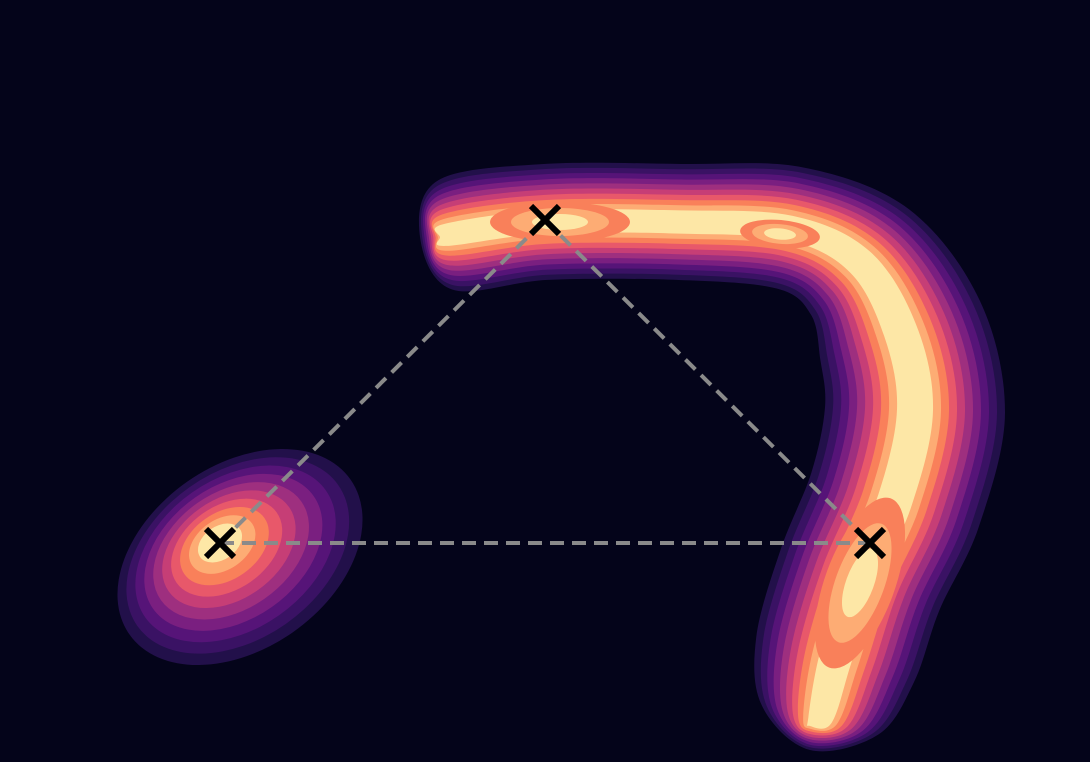 Image resolution: width=1090 pixels, height=762 pixels. What do you see at coordinates (240, 557) in the screenshot?
I see `left-density-blob` at bounding box center [240, 557].